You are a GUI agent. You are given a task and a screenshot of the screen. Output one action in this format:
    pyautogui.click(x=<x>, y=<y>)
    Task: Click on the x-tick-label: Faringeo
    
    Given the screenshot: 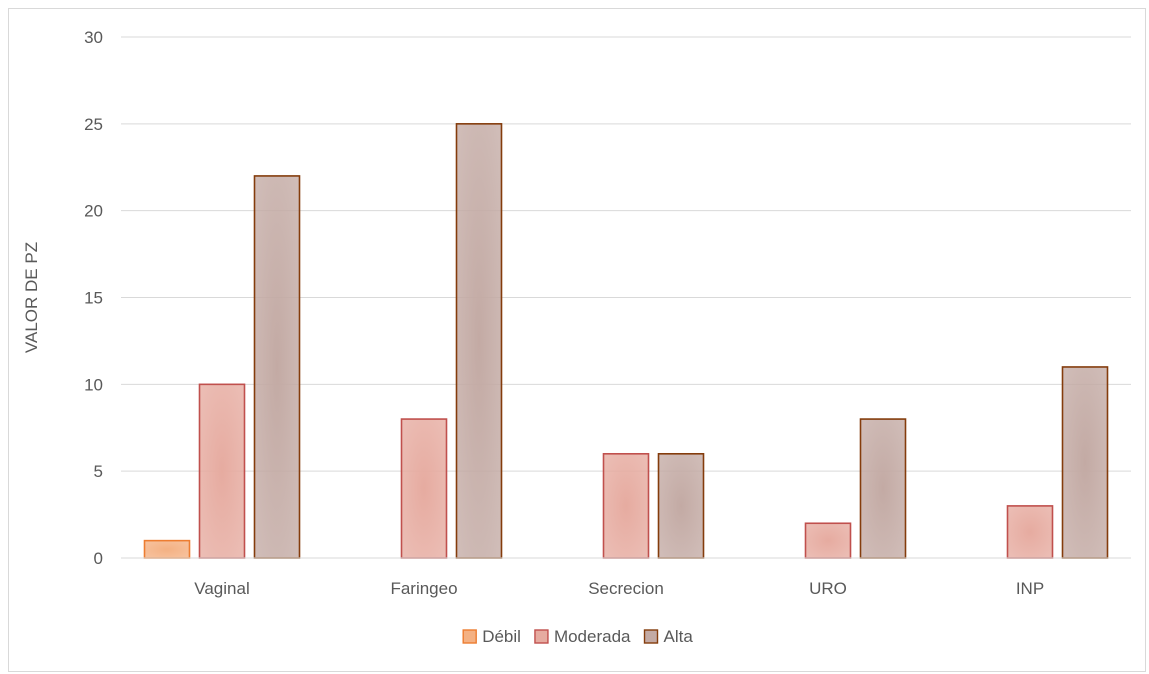 What is the action you would take?
    pyautogui.click(x=423, y=588)
    